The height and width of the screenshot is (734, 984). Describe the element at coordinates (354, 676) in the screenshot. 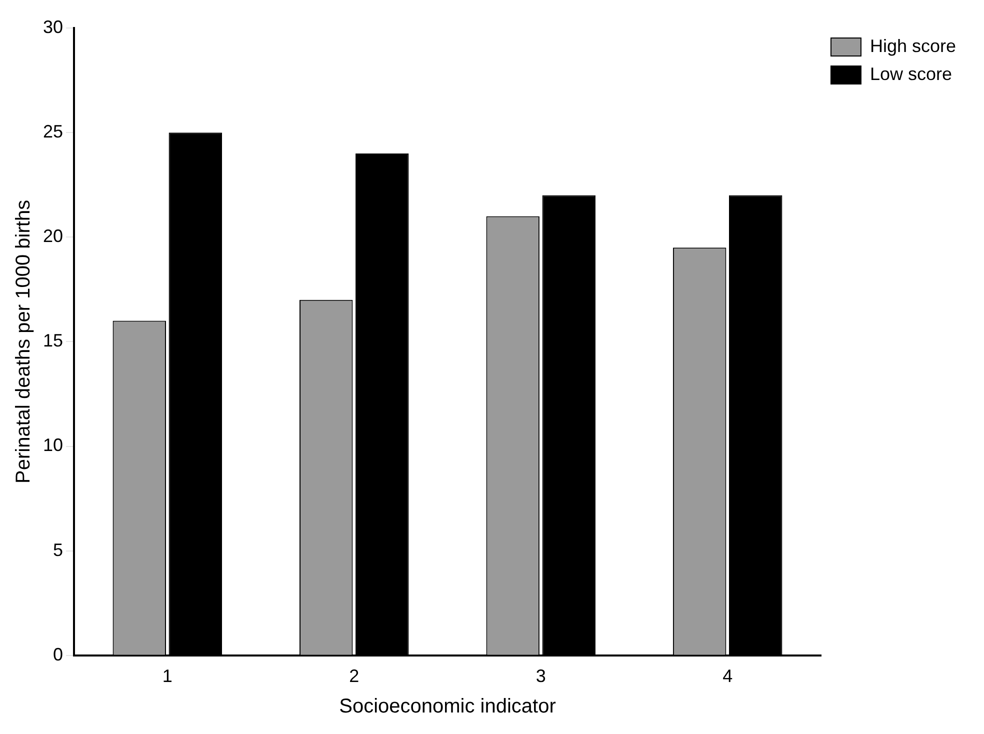

I see `x-tick-label: 2` at that location.